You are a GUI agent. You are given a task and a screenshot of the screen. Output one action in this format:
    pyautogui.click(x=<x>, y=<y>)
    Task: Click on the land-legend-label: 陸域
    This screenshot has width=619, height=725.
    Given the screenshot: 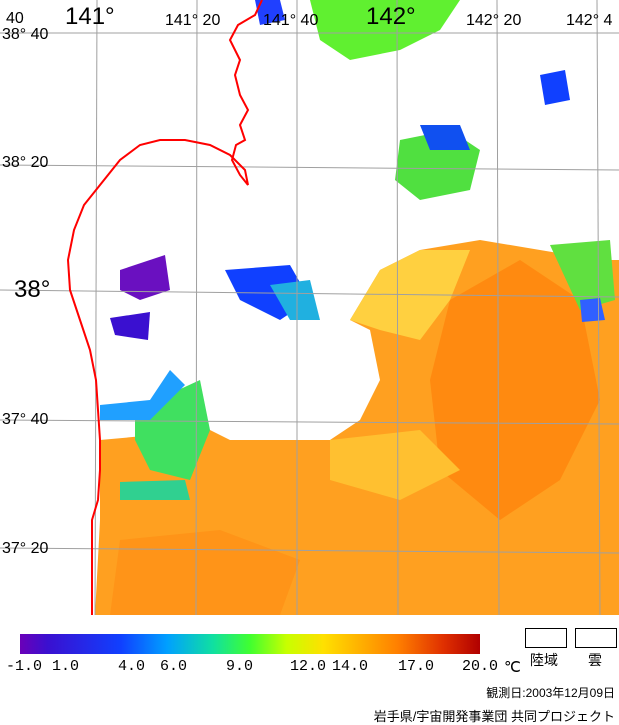 What is the action you would take?
    pyautogui.click(x=544, y=660)
    